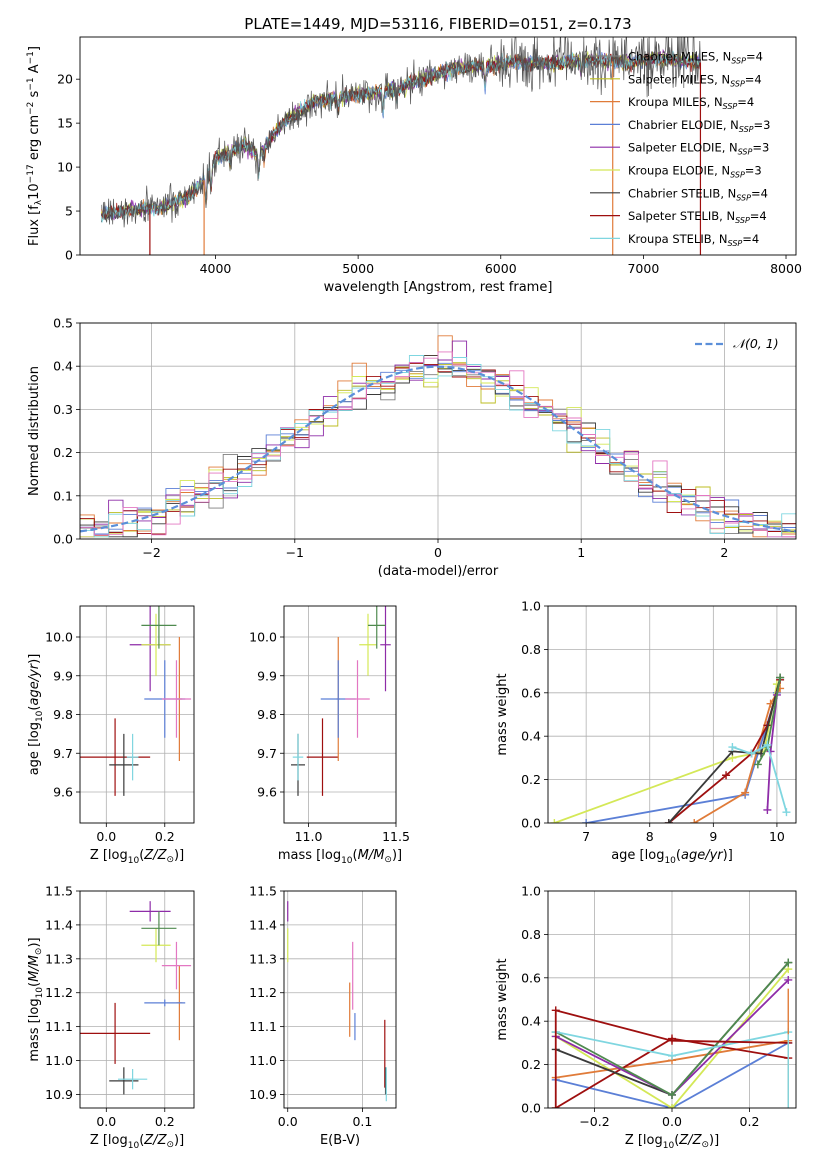  I want to click on x-axis-label: wavelength [Angstrom, rest frame], so click(438, 287).